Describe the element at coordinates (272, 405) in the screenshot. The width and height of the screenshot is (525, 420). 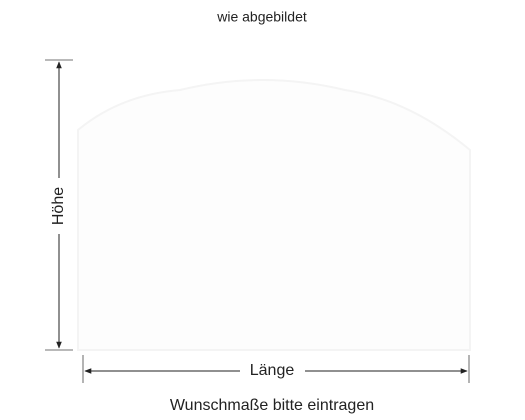
I see `footer-note: Wunschmaße bitte eintragen` at that location.